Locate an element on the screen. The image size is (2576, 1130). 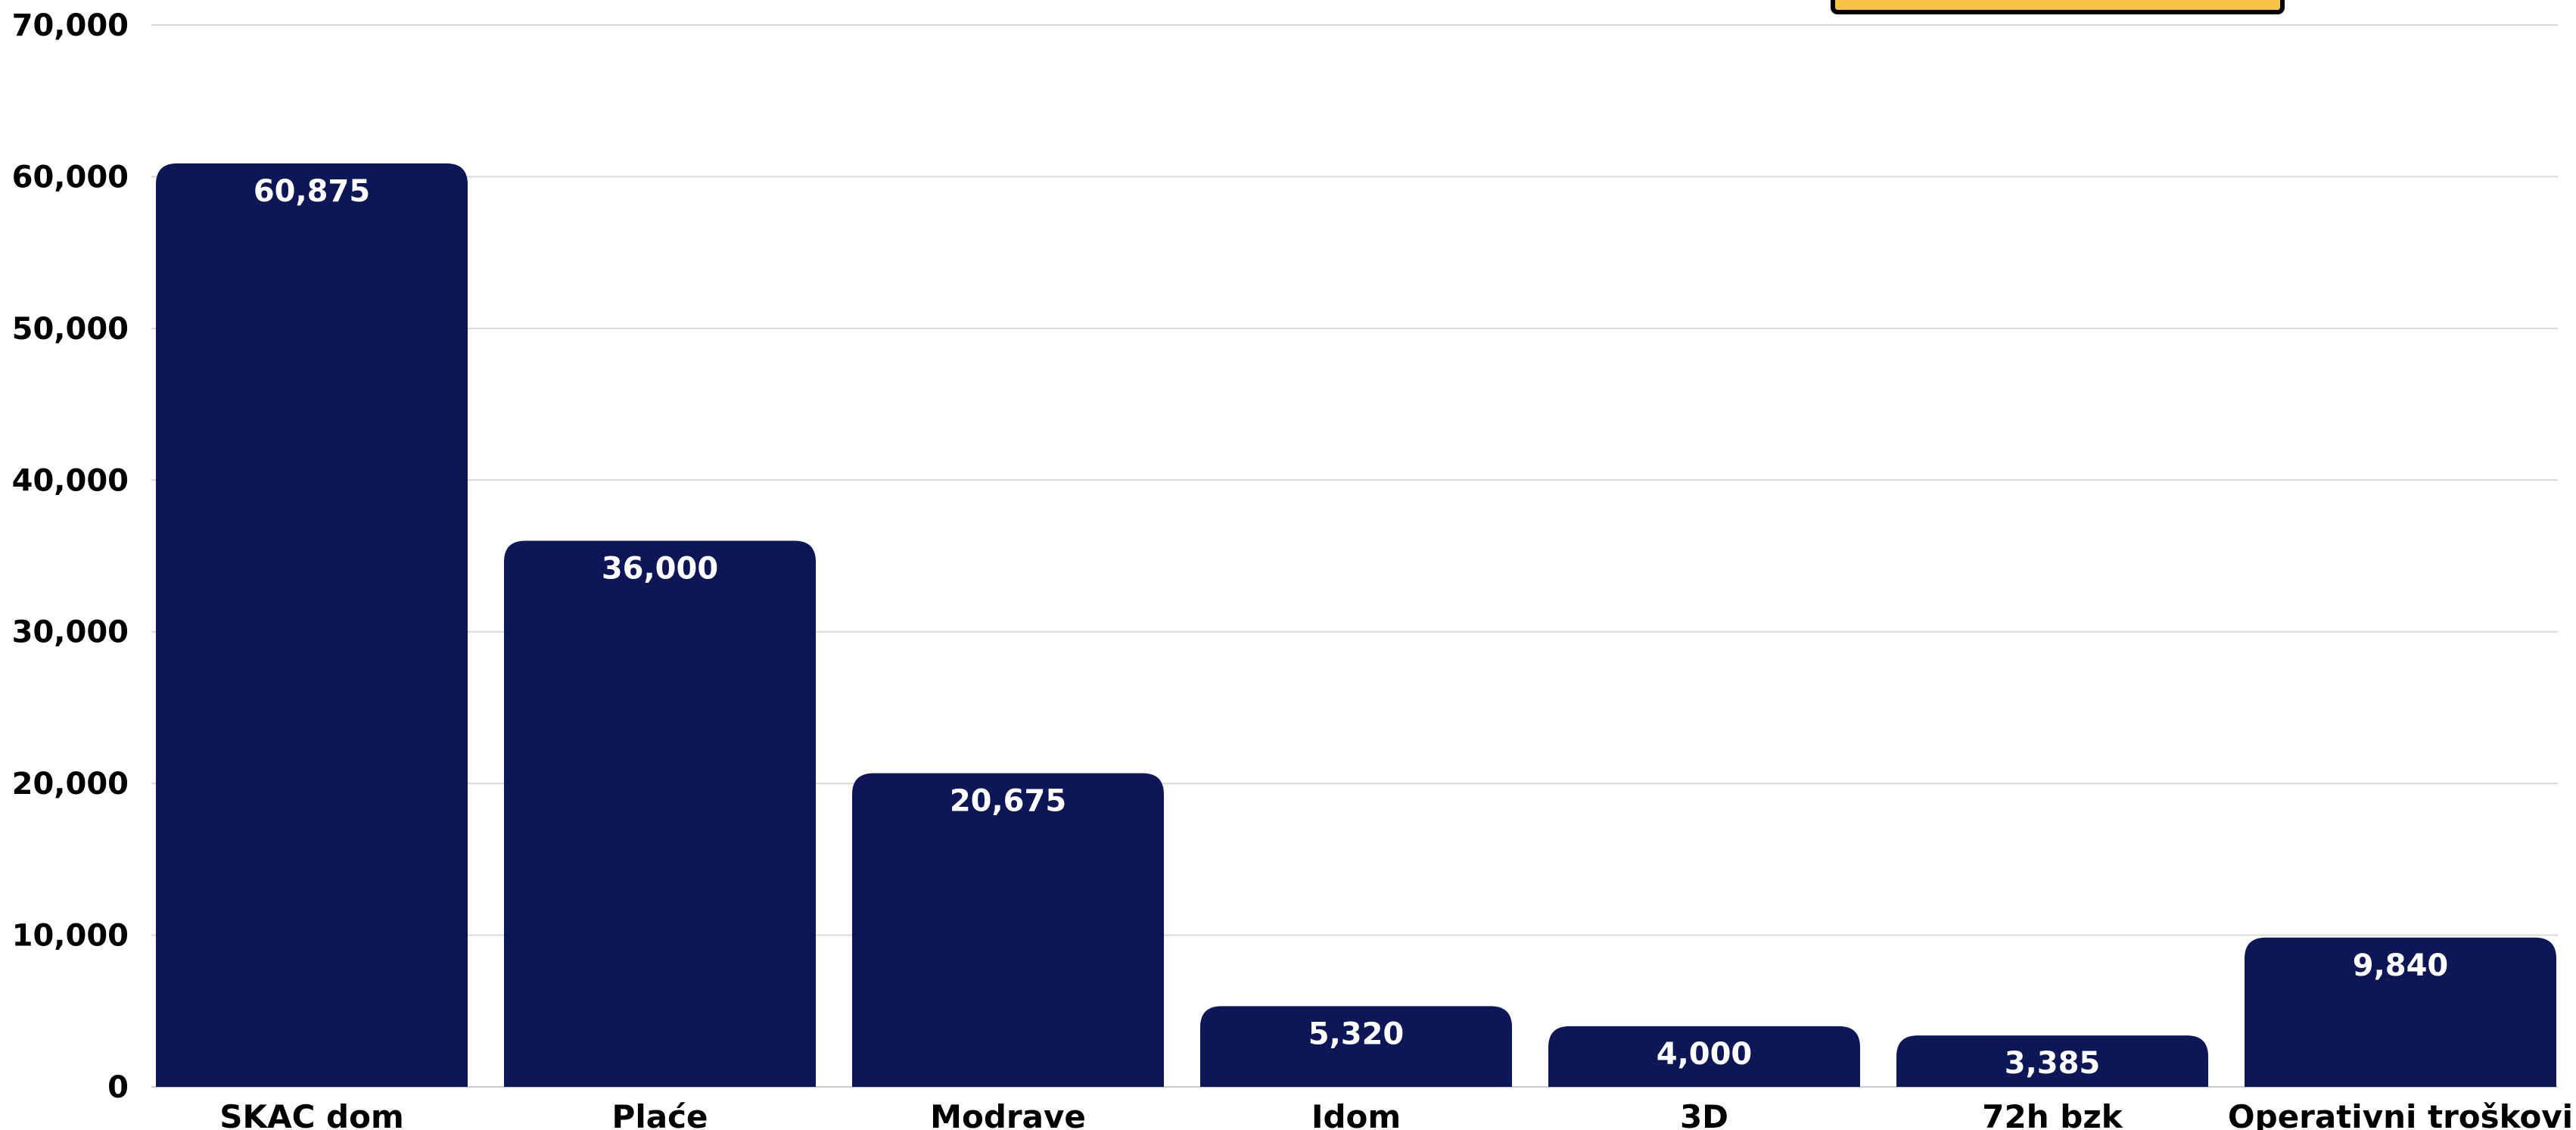
bar-value-label: 60,875 is located at coordinates (312, 191).